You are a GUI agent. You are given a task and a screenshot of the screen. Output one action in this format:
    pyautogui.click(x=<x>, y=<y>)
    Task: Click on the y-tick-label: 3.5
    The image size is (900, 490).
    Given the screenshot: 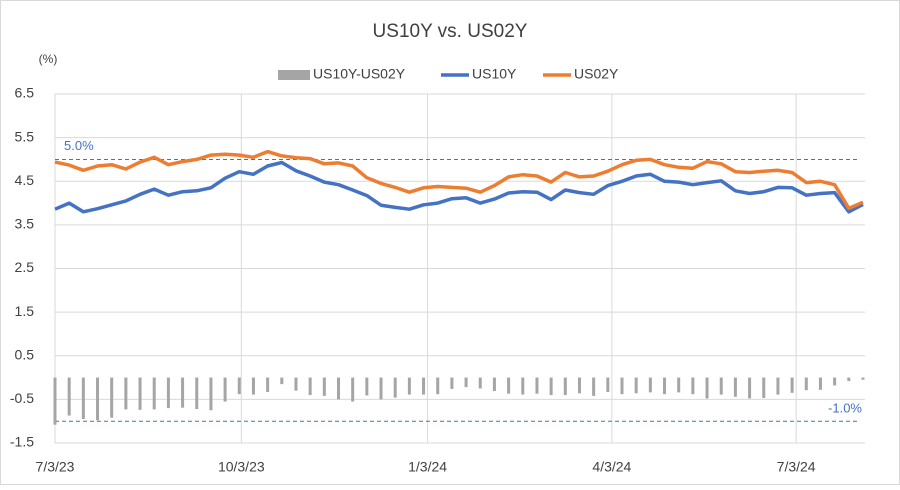 What is the action you would take?
    pyautogui.click(x=25, y=224)
    